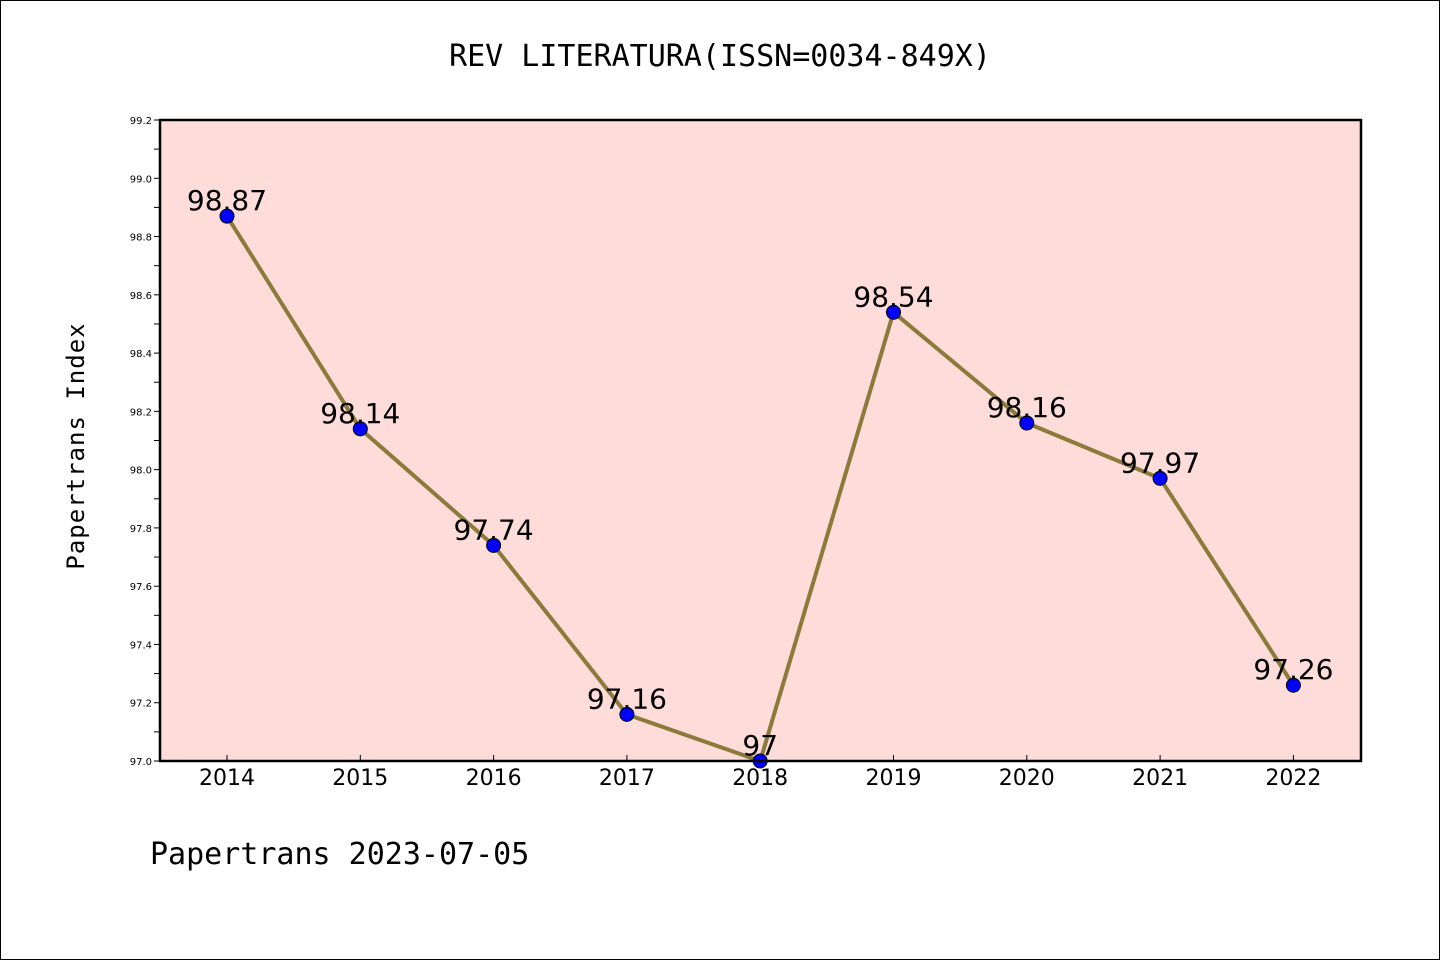 The image size is (1440, 960). I want to click on data-point-2022, so click(1293, 685).